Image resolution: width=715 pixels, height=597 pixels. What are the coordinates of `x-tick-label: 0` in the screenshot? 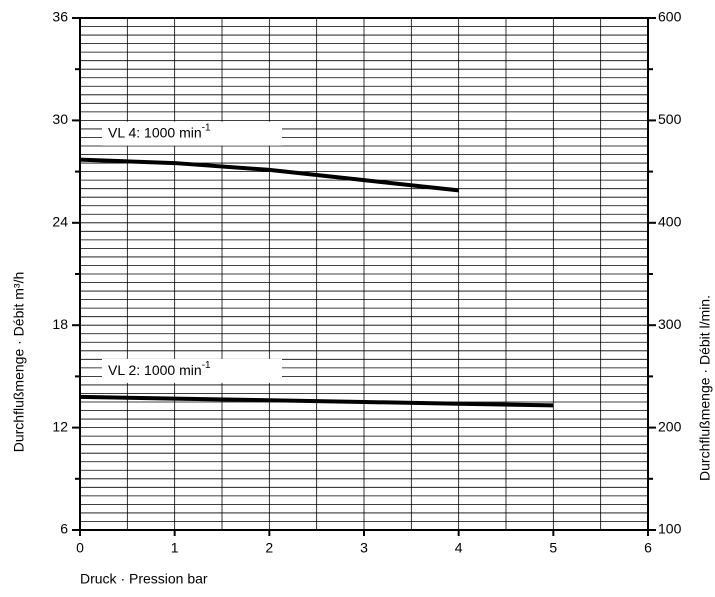 It's located at (80, 548).